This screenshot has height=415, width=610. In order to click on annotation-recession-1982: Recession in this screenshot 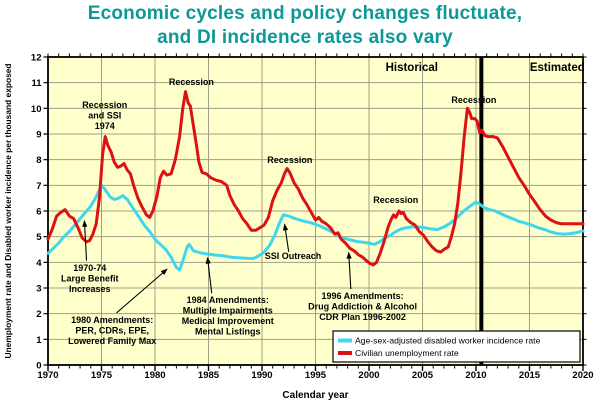, I will do `click(191, 82)`.